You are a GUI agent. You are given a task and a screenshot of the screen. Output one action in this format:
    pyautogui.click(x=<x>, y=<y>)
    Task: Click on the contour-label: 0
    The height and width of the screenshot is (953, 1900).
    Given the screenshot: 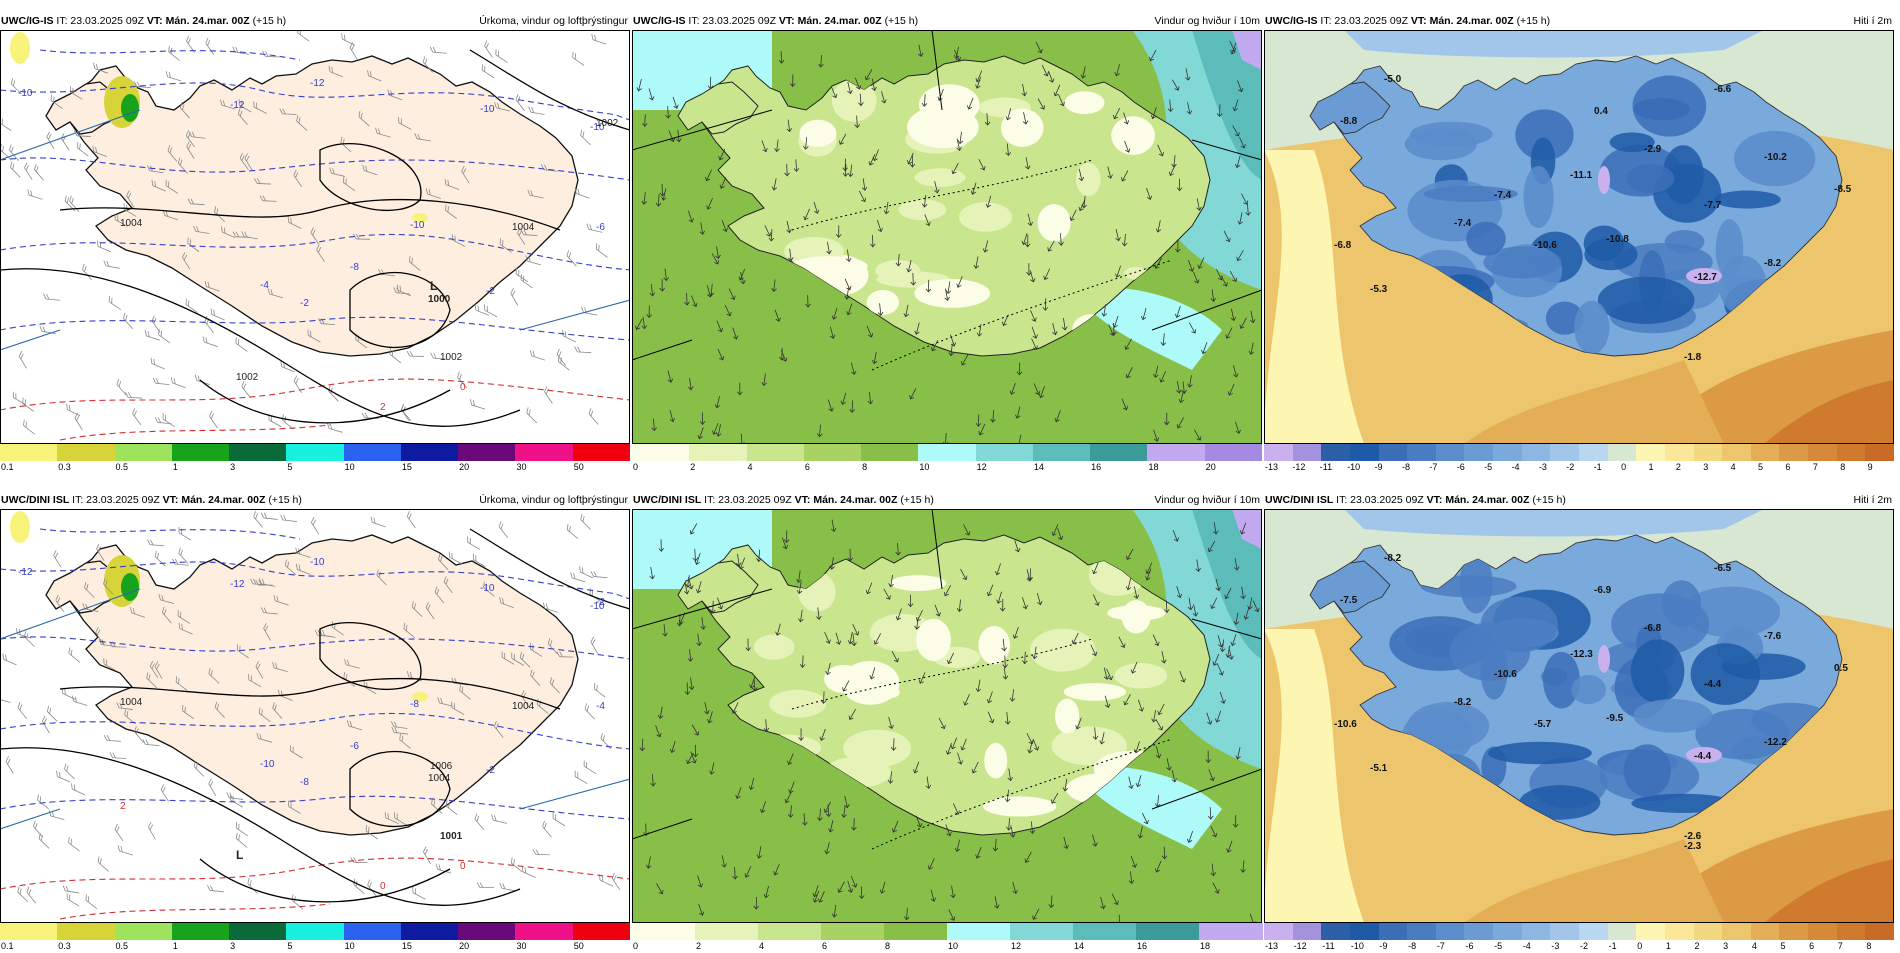 What is the action you would take?
    pyautogui.click(x=463, y=387)
    